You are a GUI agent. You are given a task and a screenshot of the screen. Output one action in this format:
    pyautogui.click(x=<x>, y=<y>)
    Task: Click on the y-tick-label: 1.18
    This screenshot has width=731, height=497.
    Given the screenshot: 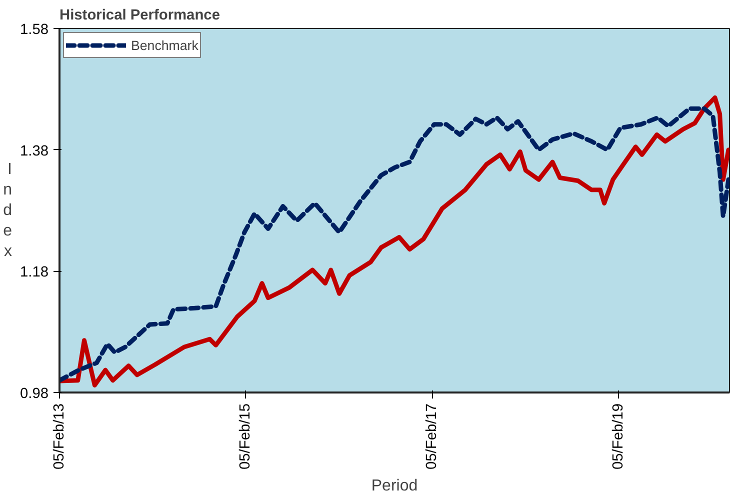 What is the action you would take?
    pyautogui.click(x=34, y=272)
    